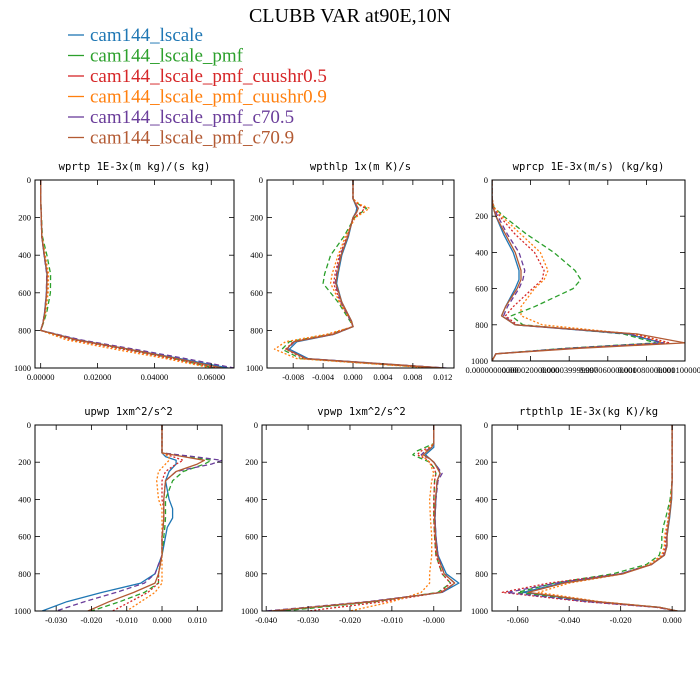  What do you see at coordinates (491, 370) in the screenshot?
I see `x-tick-label: 0.00000000000` at bounding box center [491, 370].